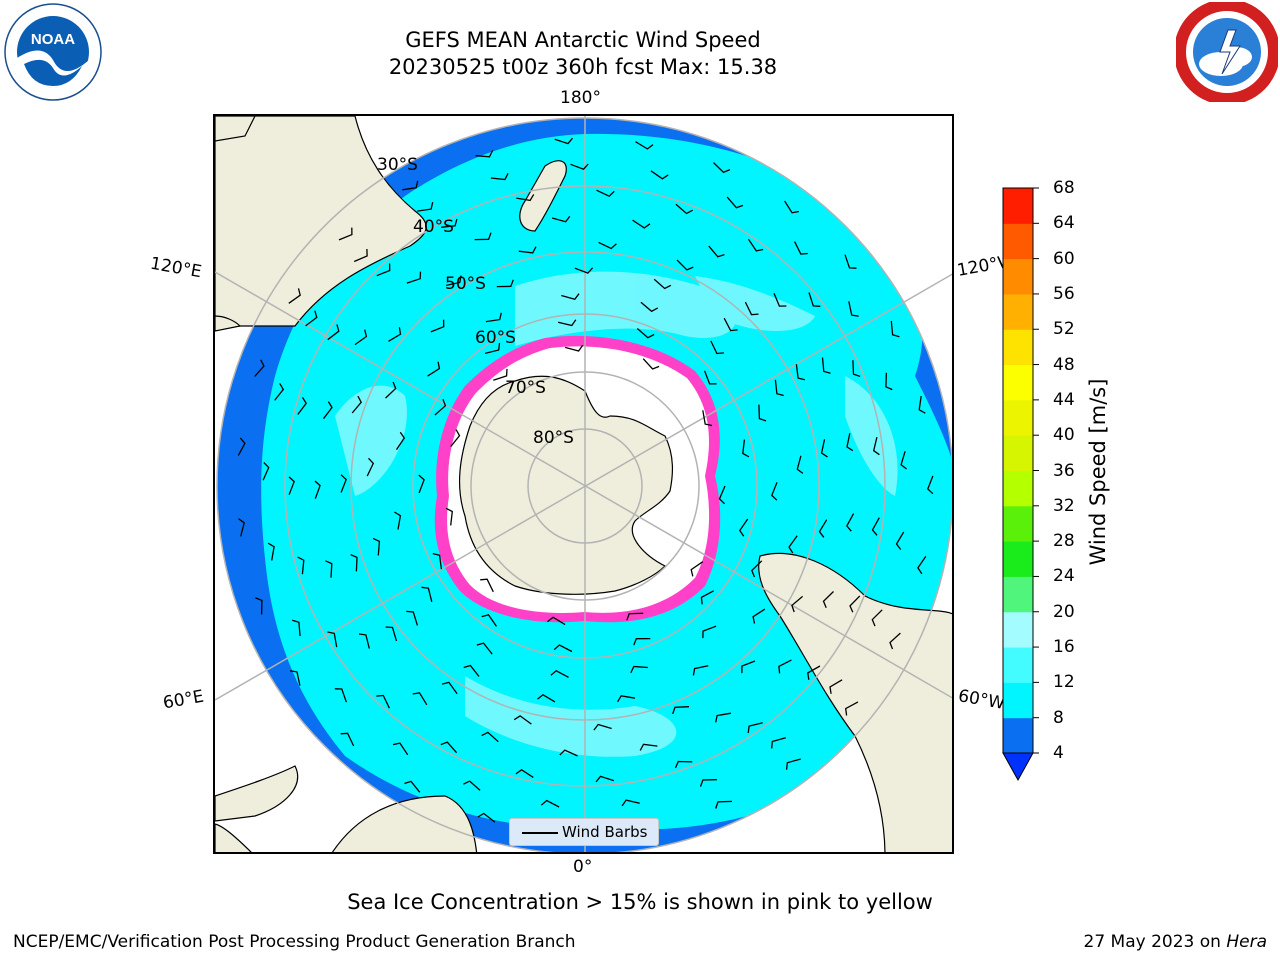  I want to click on lon-label-180: 180°, so click(580, 98).